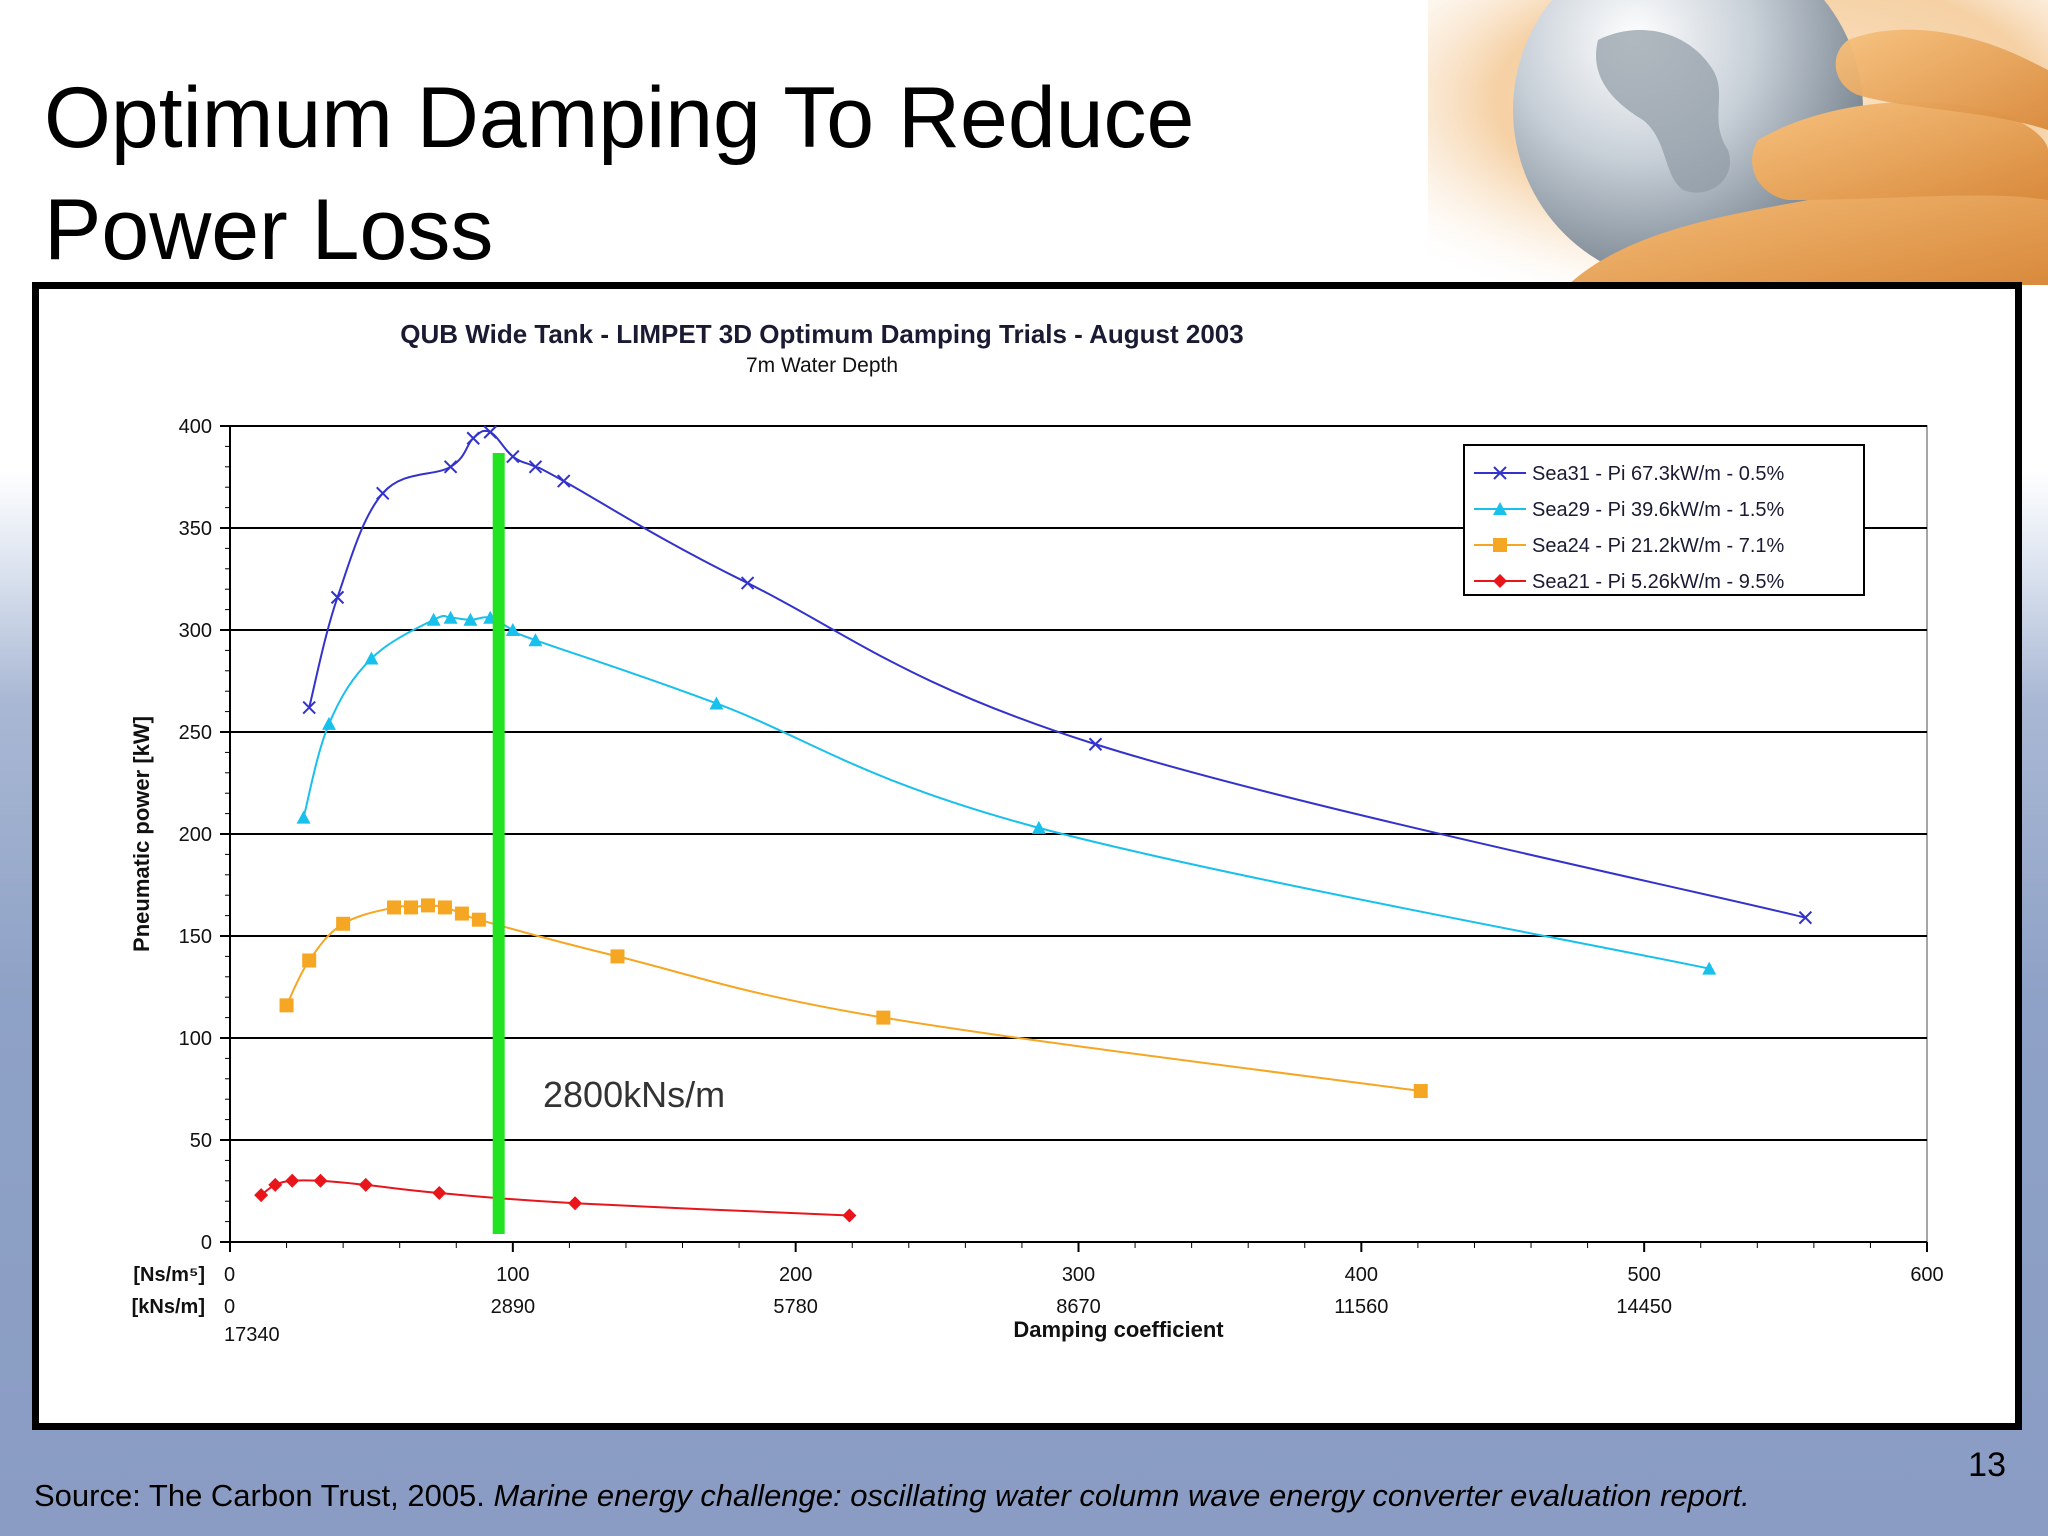  What do you see at coordinates (1658, 510) in the screenshot?
I see `legend-label: Sea29 - Pi 39.6kW/m - 1.5%` at bounding box center [1658, 510].